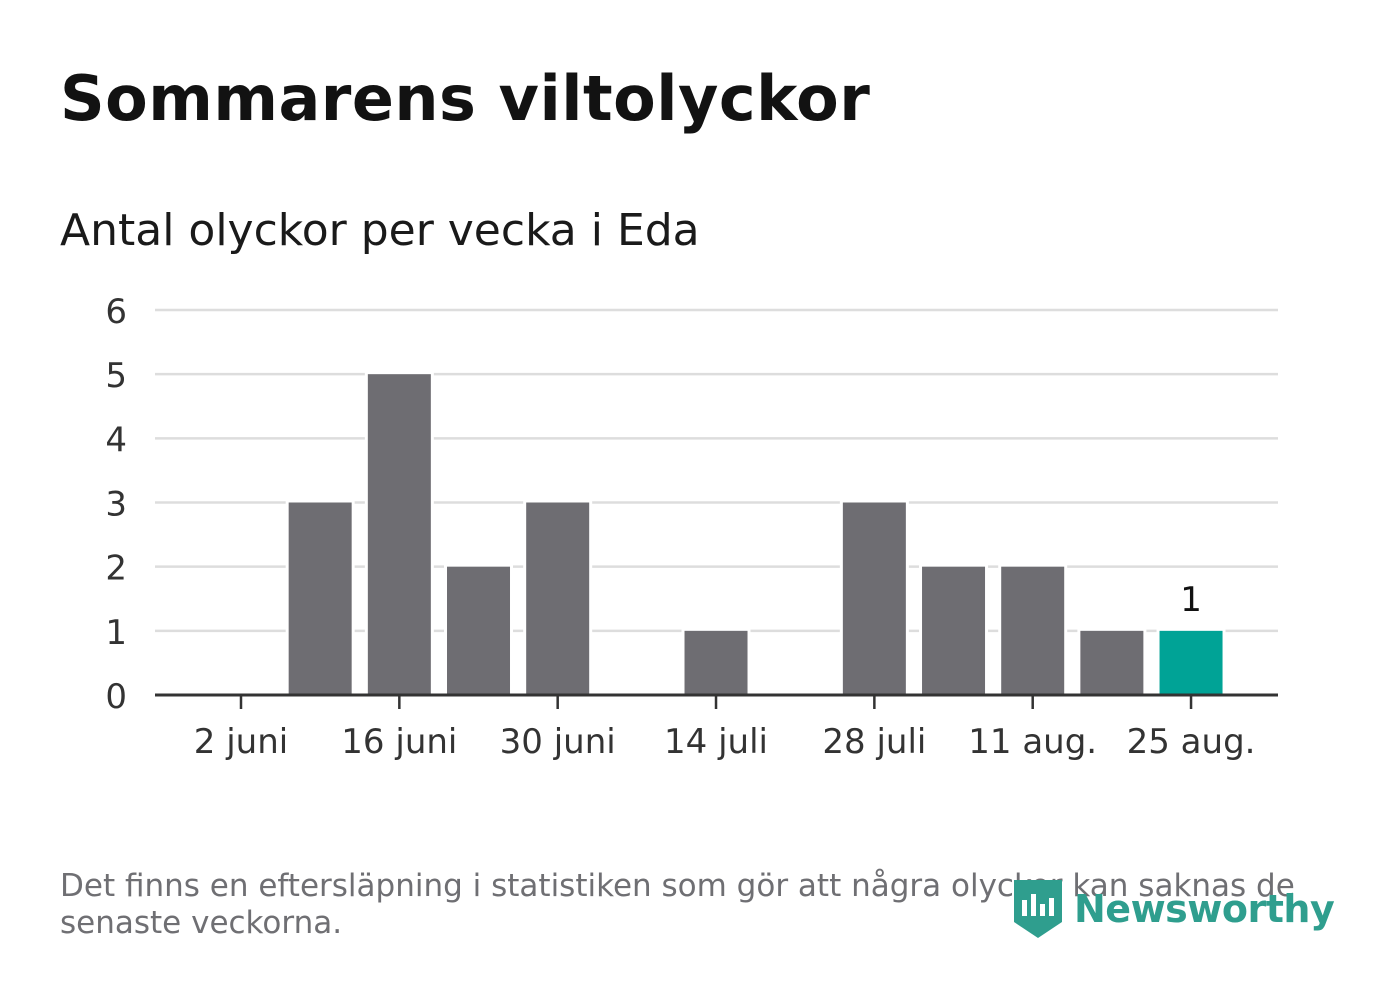 Image resolution: width=1382 pixels, height=999 pixels. Describe the element at coordinates (465, 98) in the screenshot. I see `chart-title: Sommarens viltolyckor` at that location.